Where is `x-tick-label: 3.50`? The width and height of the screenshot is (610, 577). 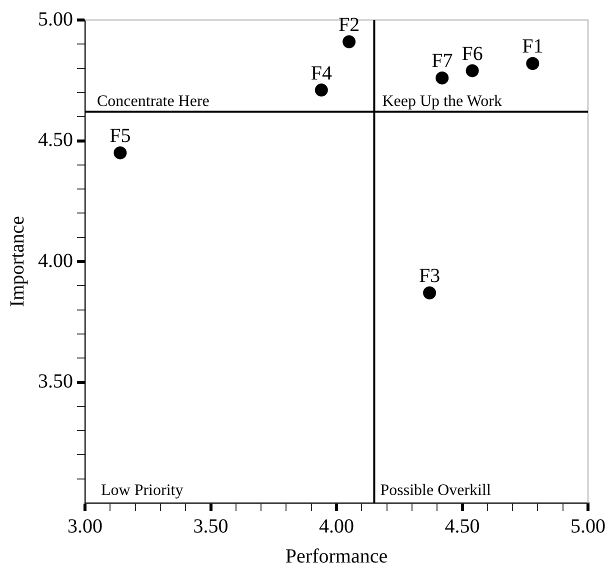
x-tick-label: 3.50 is located at coordinates (210, 526).